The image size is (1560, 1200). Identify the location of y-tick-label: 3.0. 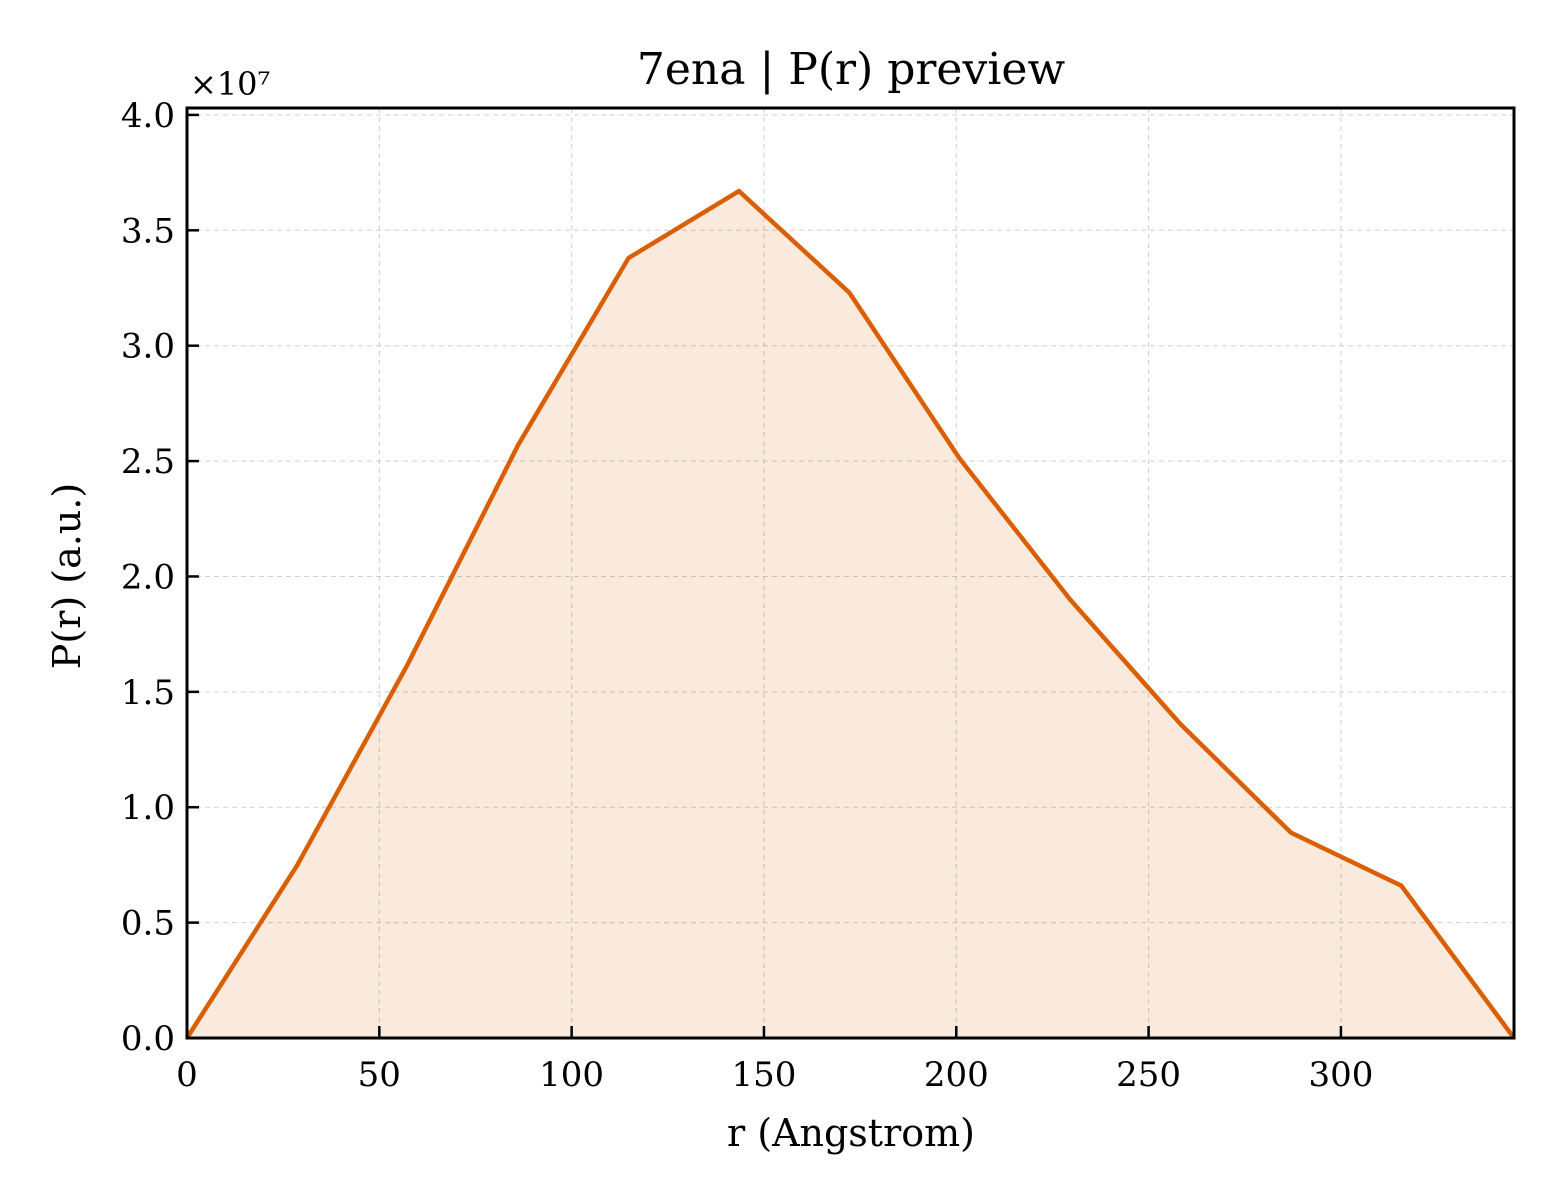
(148, 347).